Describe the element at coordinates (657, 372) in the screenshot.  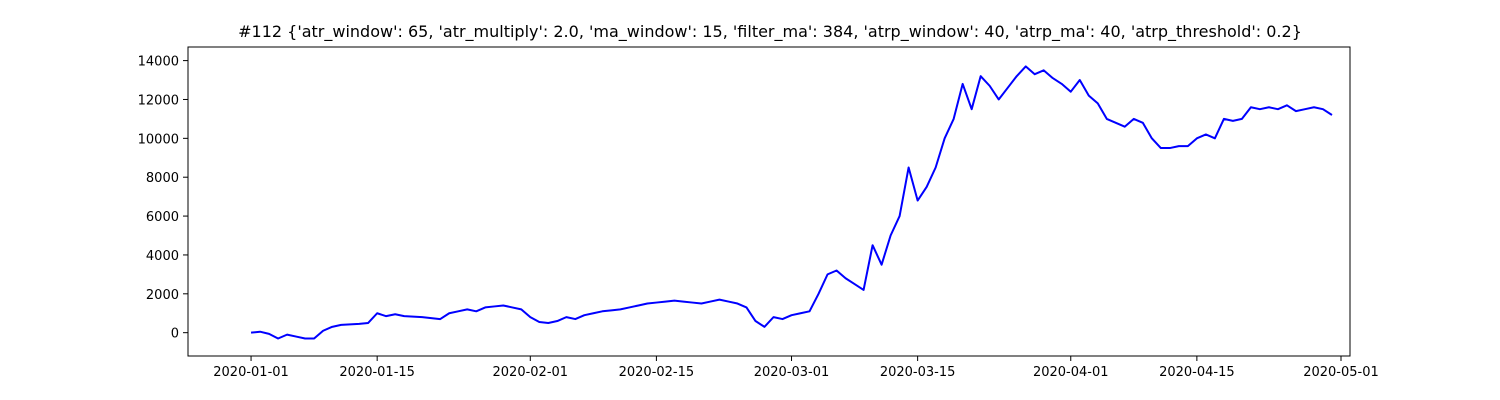
I see `x-tick-label: 2020-02-15` at that location.